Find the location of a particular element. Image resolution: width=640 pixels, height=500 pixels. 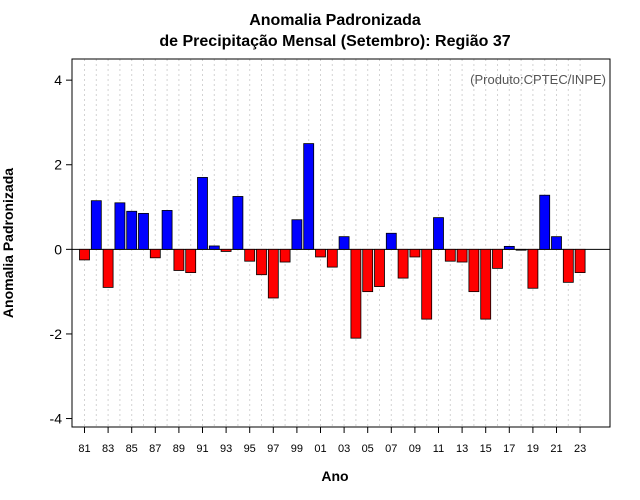

bar-2005 is located at coordinates (368, 270).